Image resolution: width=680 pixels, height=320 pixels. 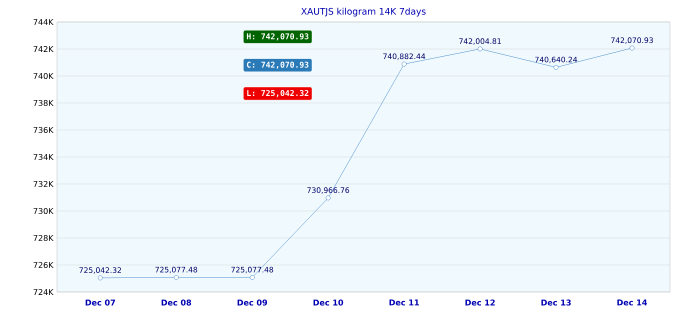 What do you see at coordinates (632, 303) in the screenshot?
I see `x-tick-label: Dec 14` at bounding box center [632, 303].